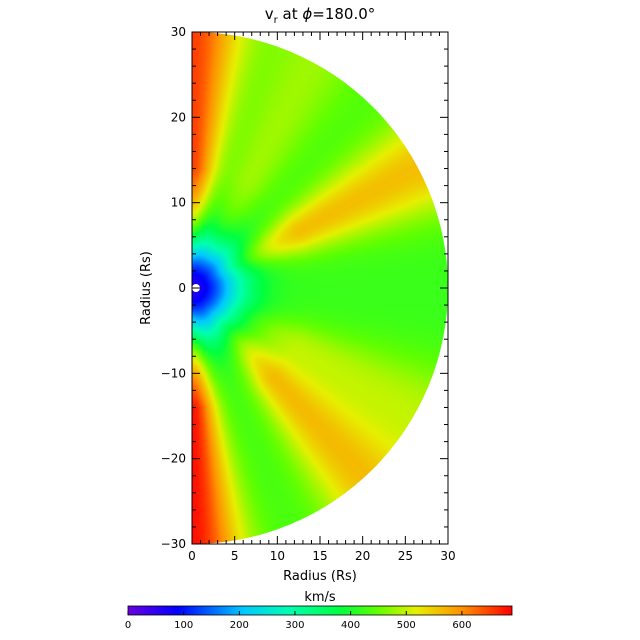 This screenshot has width=640, height=640. I want to click on chart-title: vr at ϕ=180.0°, so click(320, 15).